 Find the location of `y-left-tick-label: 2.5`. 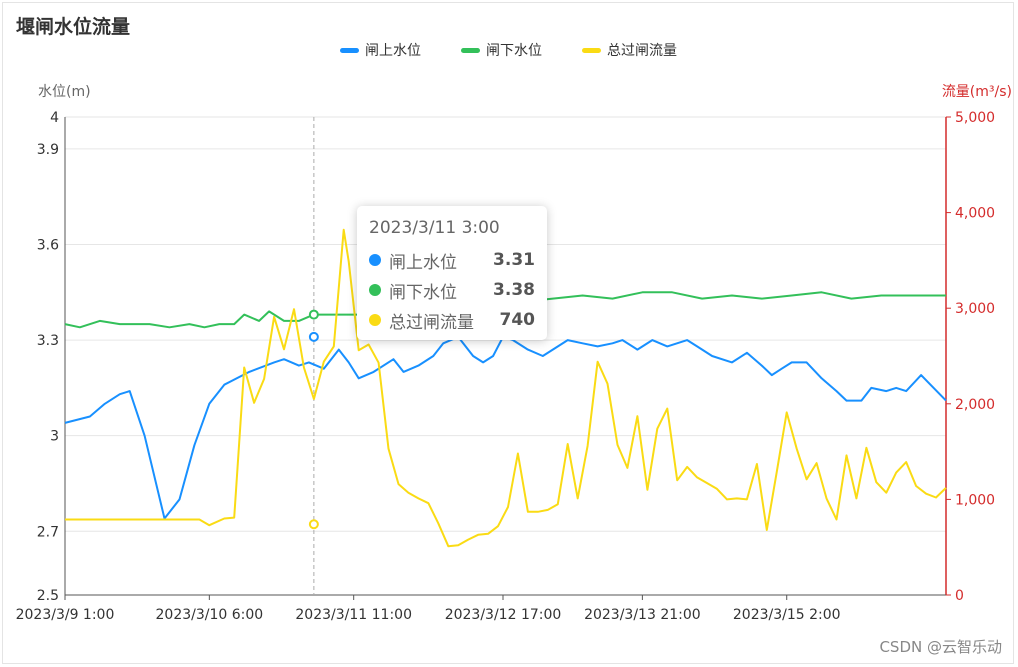

y-left-tick-label: 2.5 is located at coordinates (48, 596).